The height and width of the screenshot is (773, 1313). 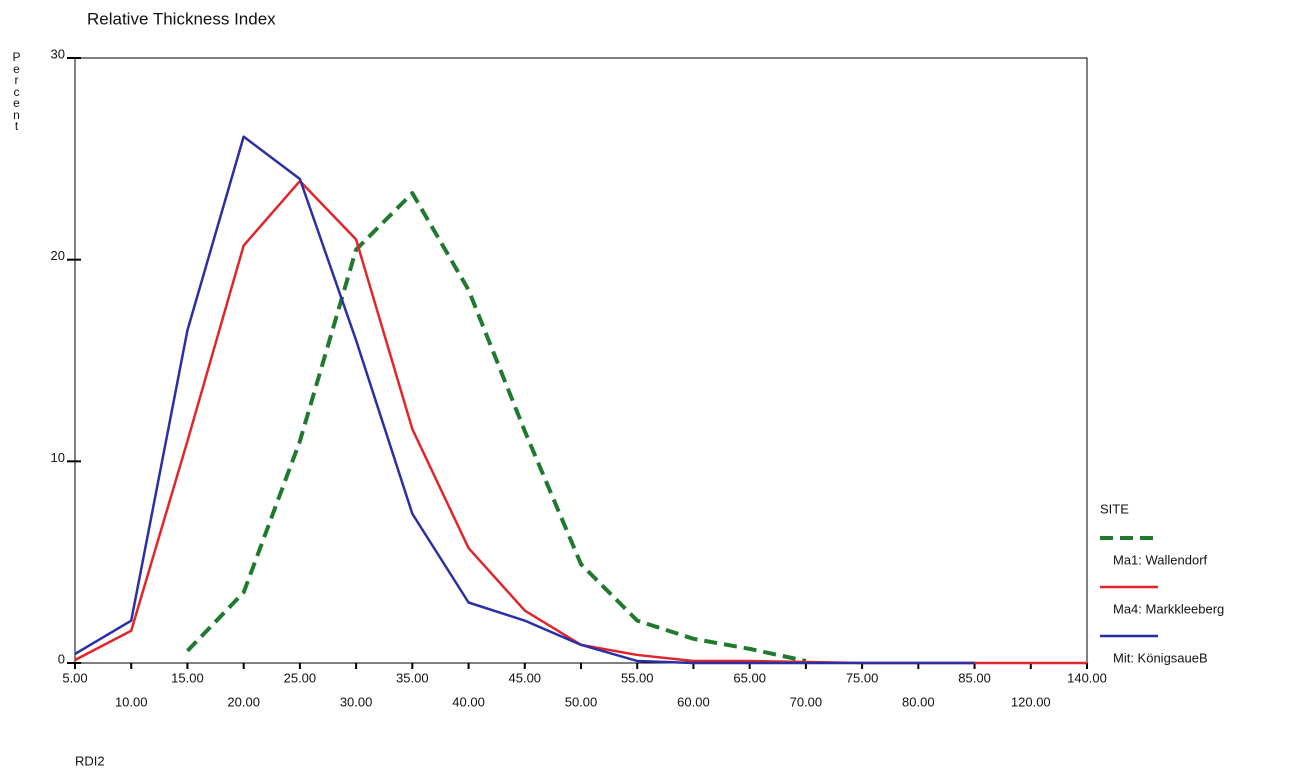 I want to click on x-tick-label: 140.00, so click(x=1087, y=677).